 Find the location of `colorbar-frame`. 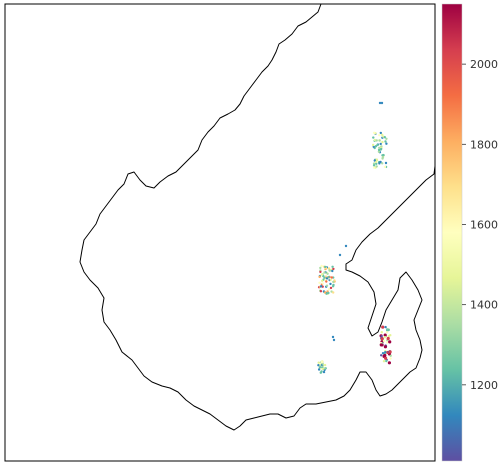

colorbar-frame is located at coordinates (452, 232).